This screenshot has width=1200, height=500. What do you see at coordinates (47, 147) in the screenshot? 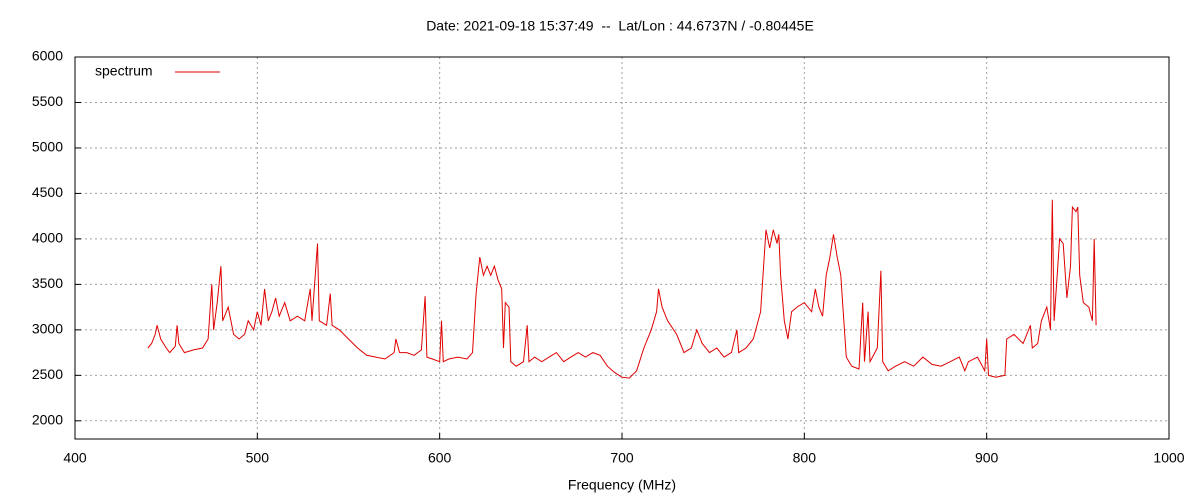
I see `y-tick-label: 5000` at bounding box center [47, 147].